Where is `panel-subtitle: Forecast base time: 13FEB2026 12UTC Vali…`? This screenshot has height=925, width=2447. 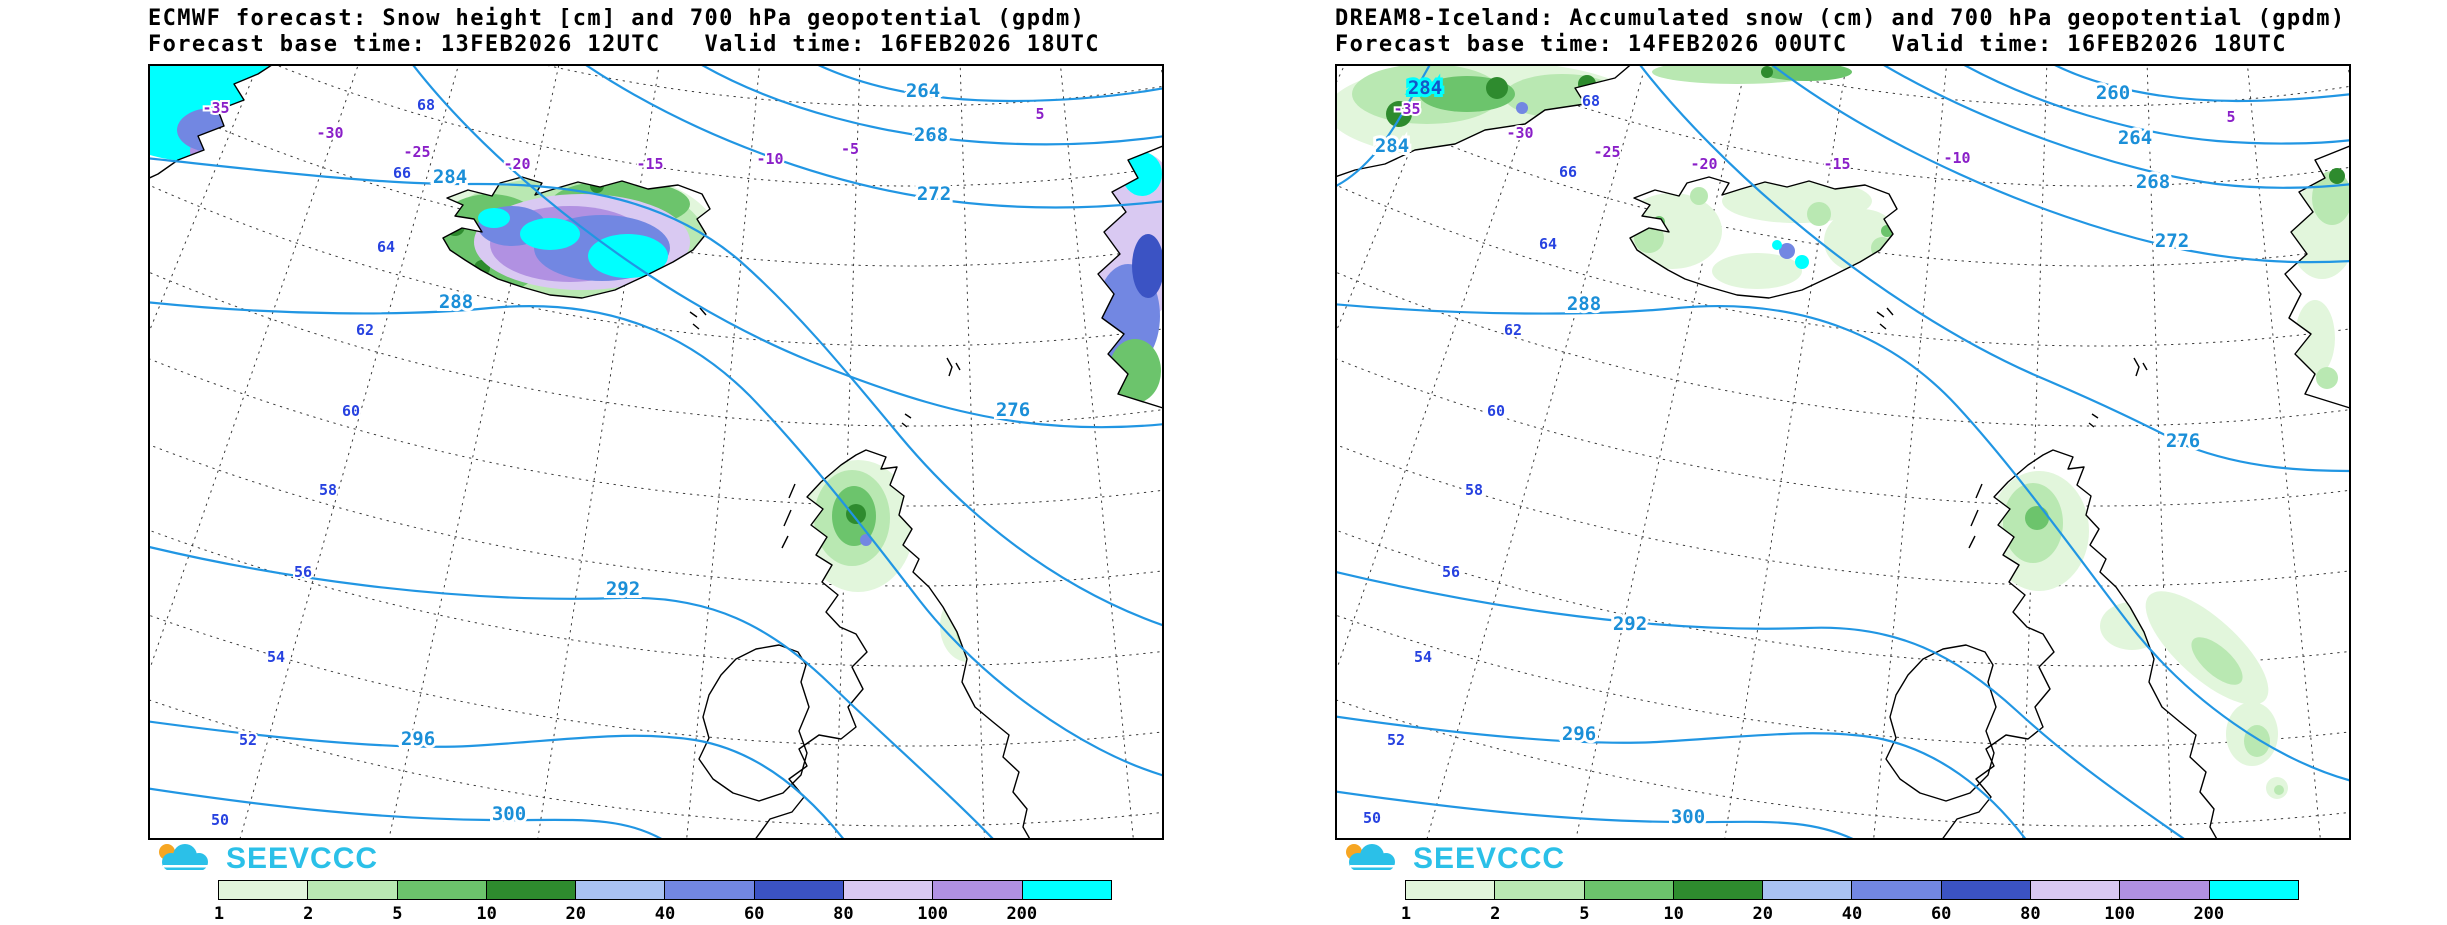
panel-subtitle: Forecast base time: 13FEB2026 12UTC Vali… is located at coordinates (624, 44).